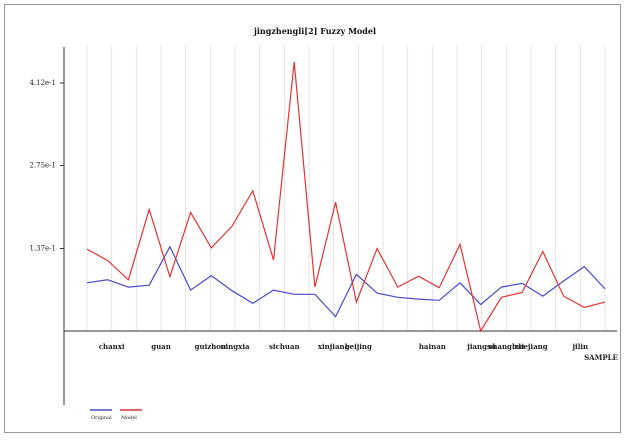  I want to click on x-tick-label: hainan, so click(432, 346).